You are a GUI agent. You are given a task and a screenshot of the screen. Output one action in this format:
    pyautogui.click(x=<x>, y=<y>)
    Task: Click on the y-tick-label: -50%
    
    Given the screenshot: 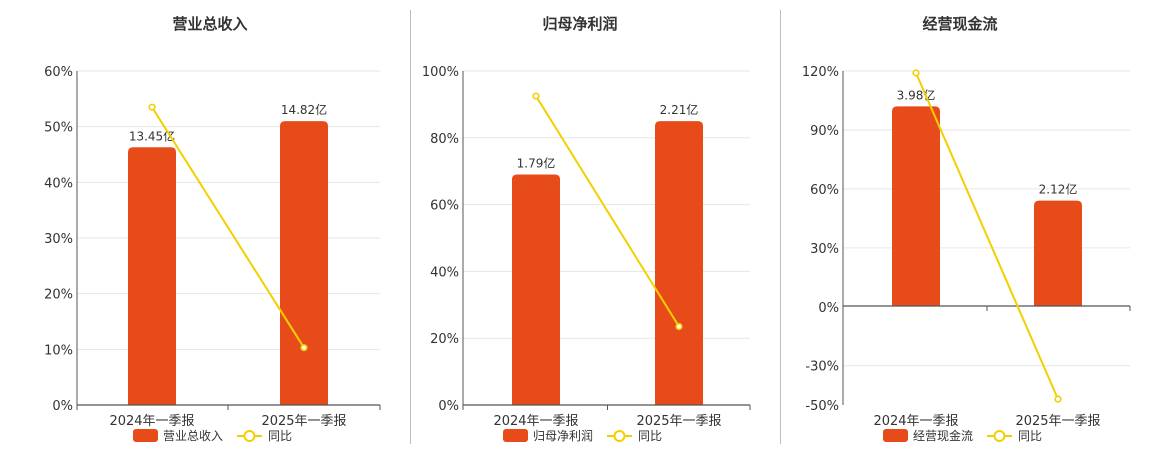 What is the action you would take?
    pyautogui.click(x=822, y=406)
    